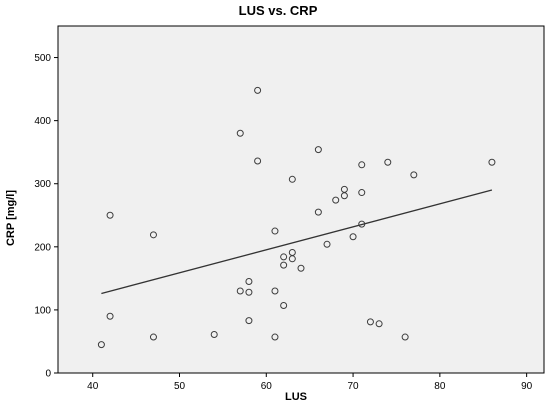 The image size is (550, 416). I want to click on x-axis-label: LUS, so click(296, 397).